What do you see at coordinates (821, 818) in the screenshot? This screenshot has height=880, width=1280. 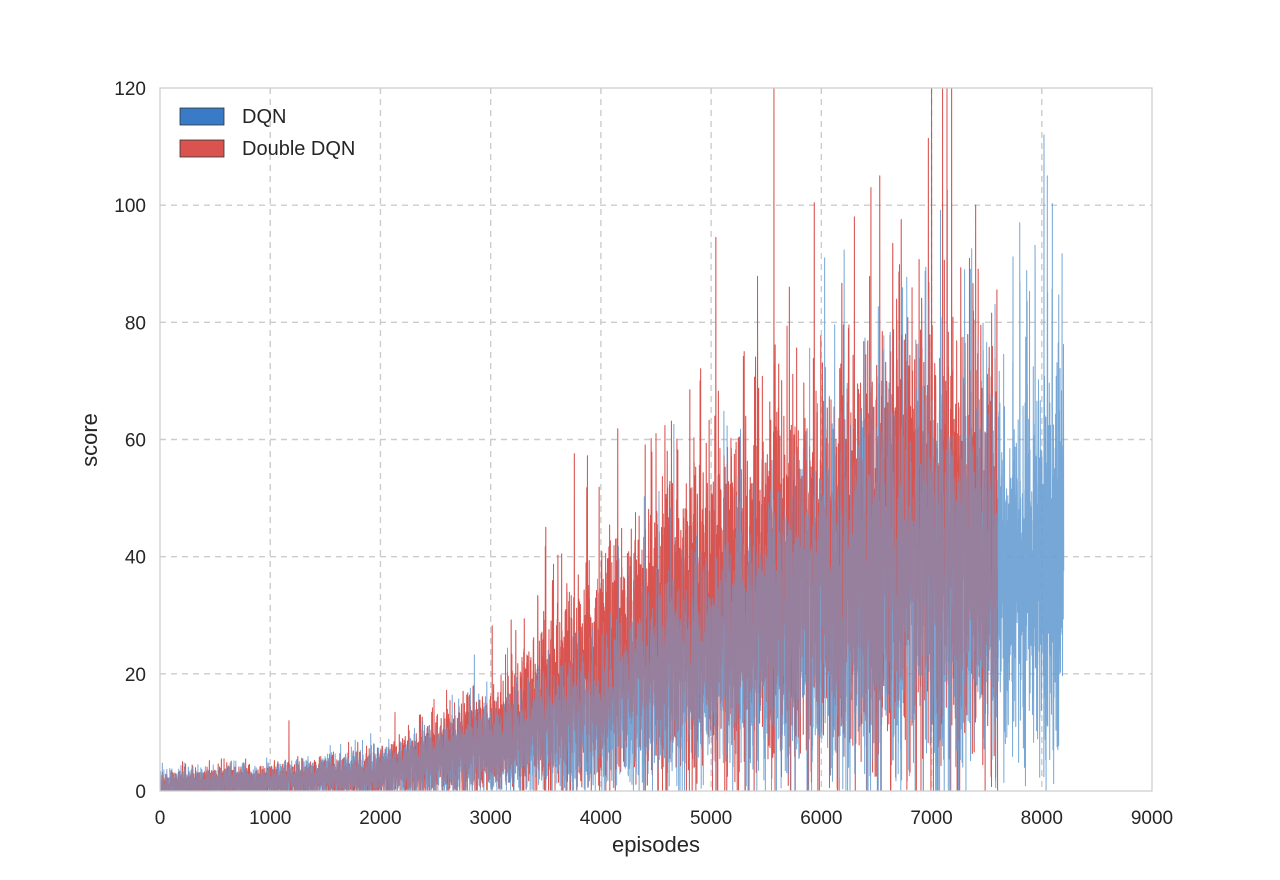 I see `x-tick-label: 6000` at bounding box center [821, 818].